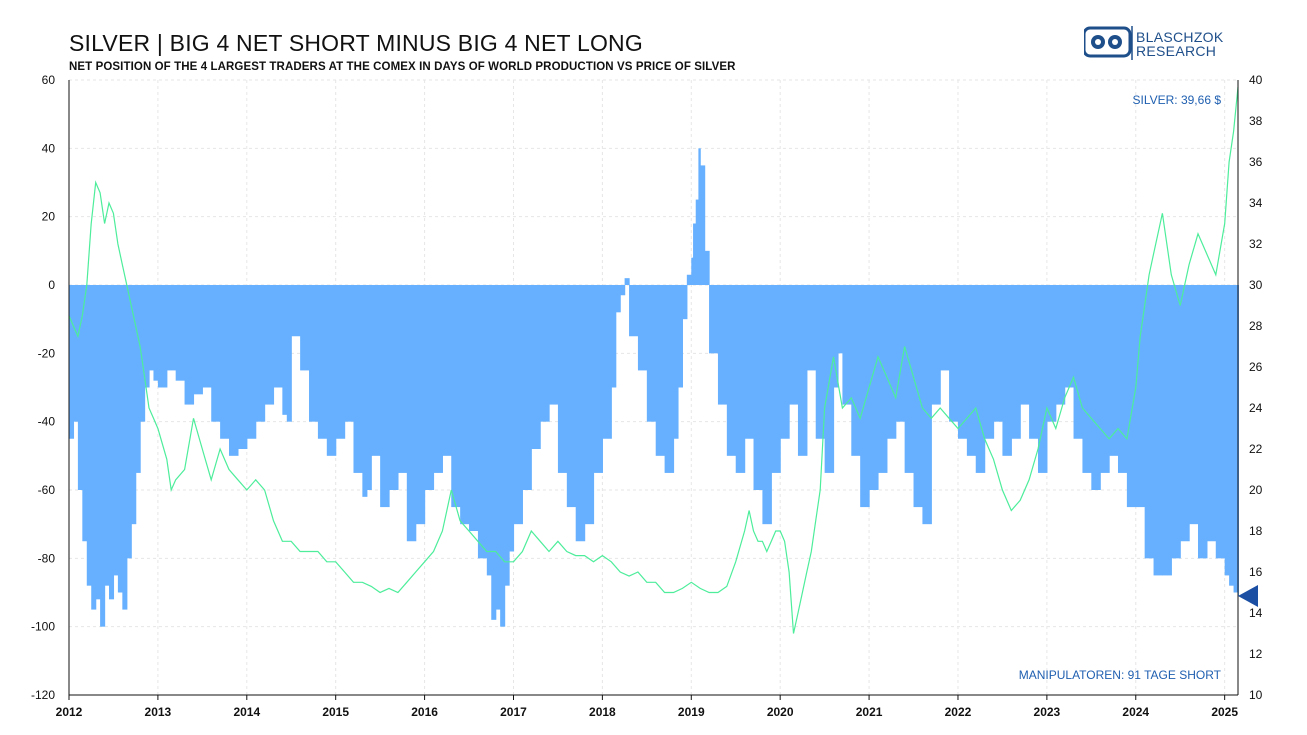 The height and width of the screenshot is (735, 1307). Describe the element at coordinates (47, 558) in the screenshot. I see `y-left-tick-label: -80` at that location.